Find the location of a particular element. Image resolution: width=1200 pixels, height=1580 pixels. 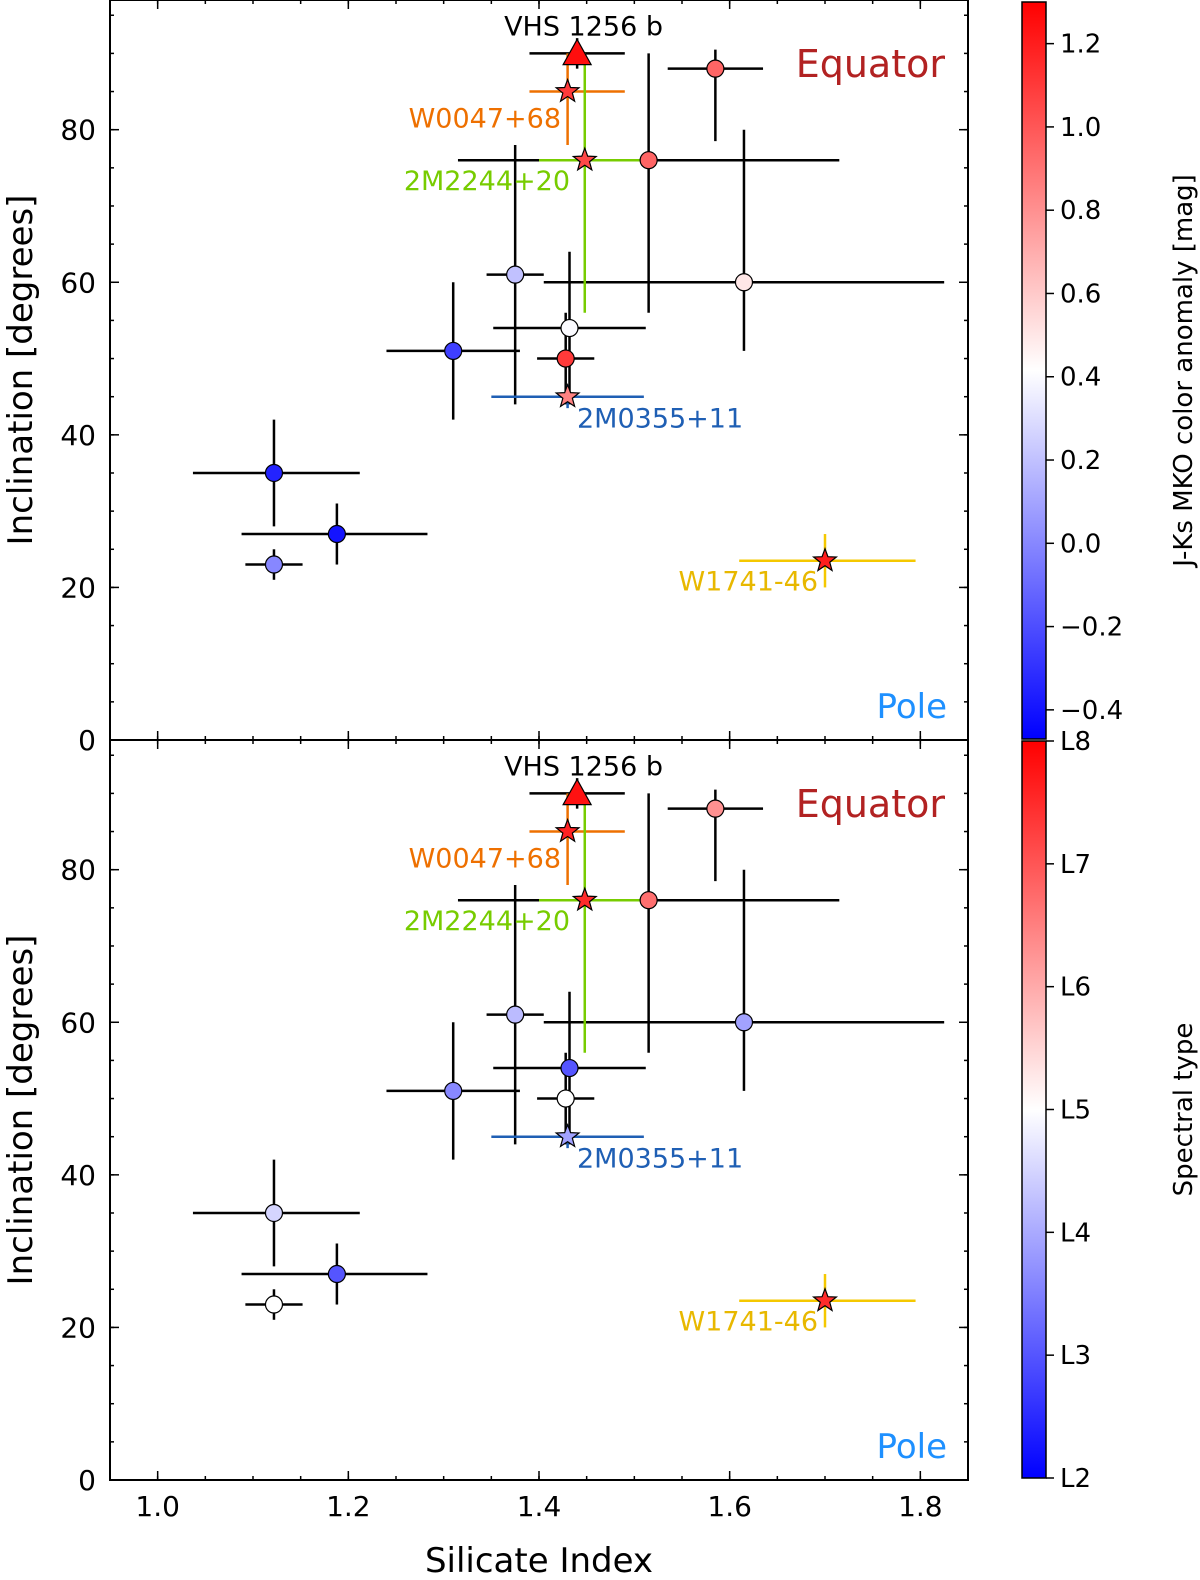

colorbar-tick-label: 0.6 is located at coordinates (1080, 294).